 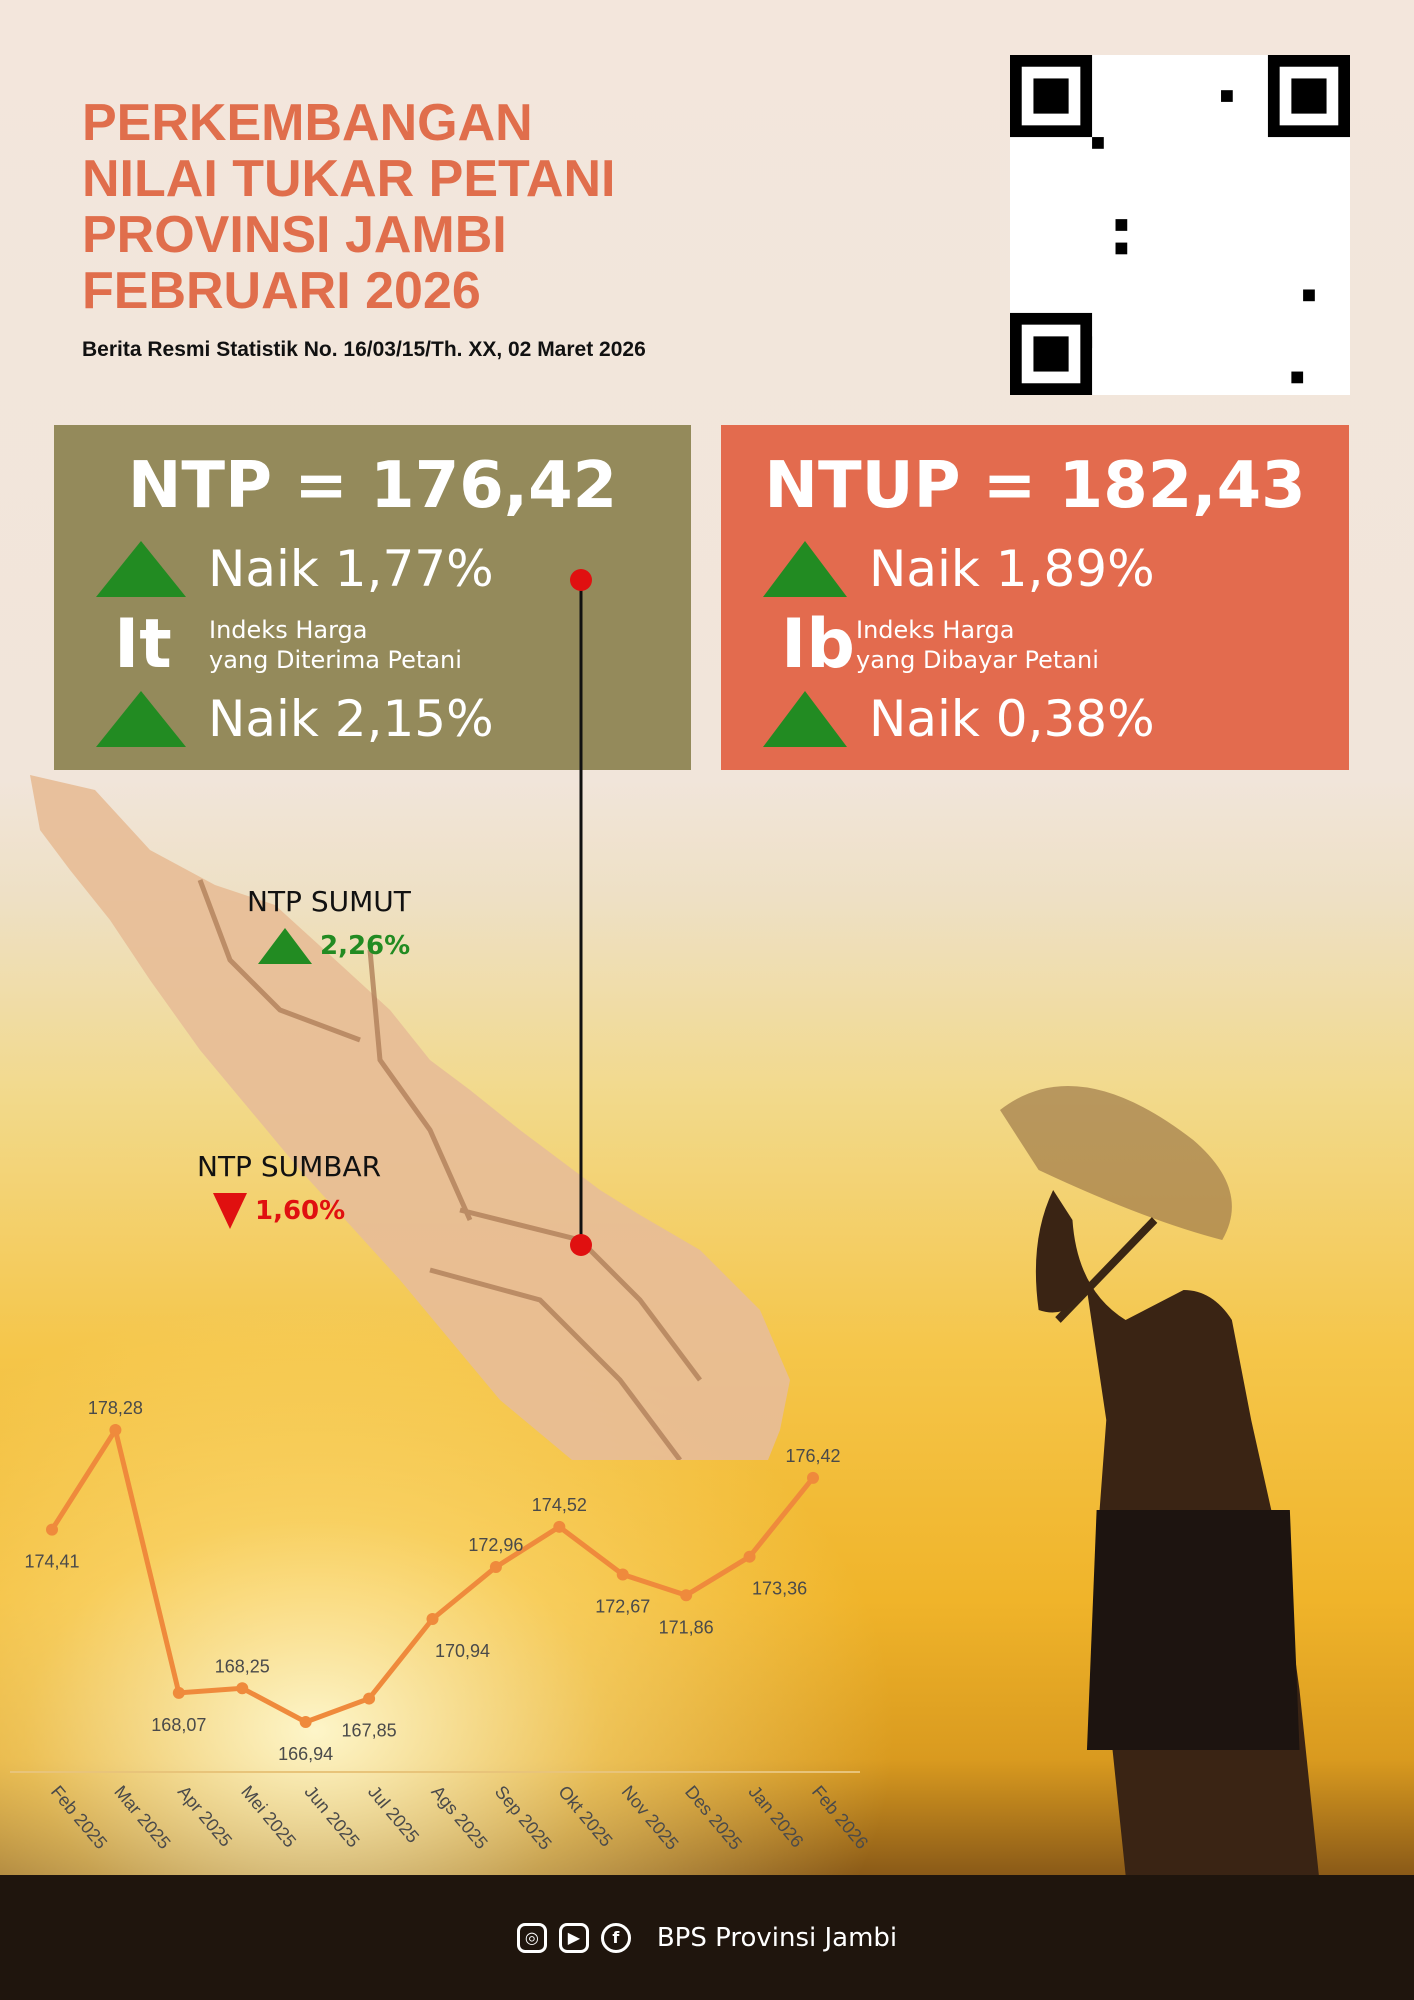 I want to click on facebook-icon: f, so click(x=615, y=1937).